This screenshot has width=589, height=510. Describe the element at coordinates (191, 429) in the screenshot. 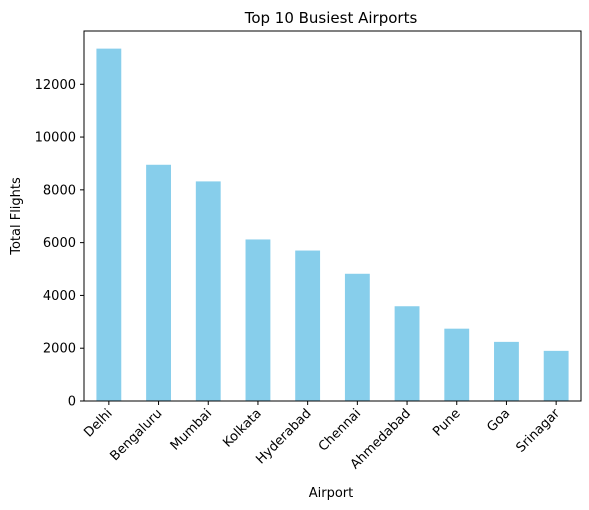

I see `x-tick-label: Mumbai` at that location.